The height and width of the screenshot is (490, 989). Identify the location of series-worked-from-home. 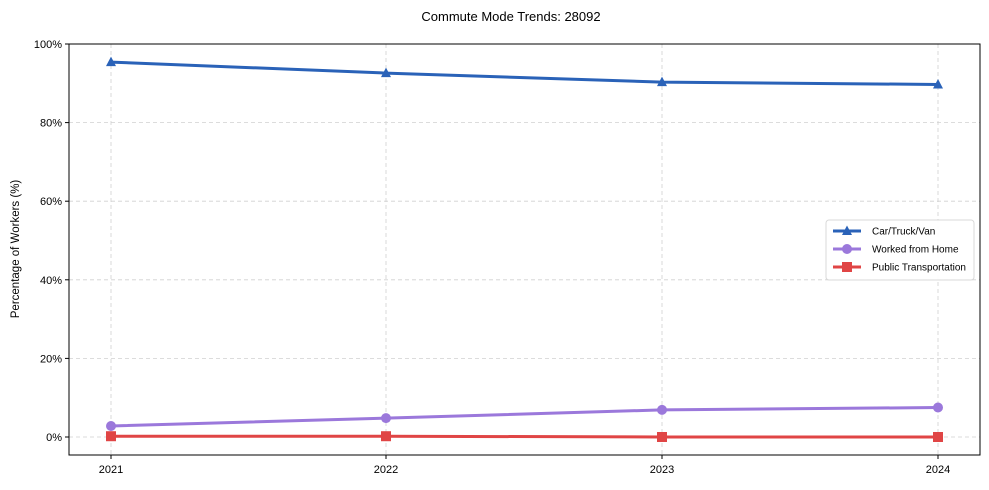
(524, 416).